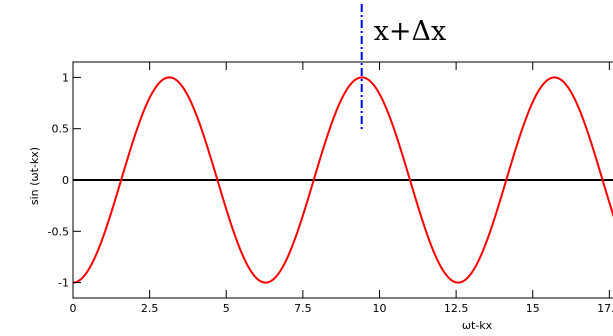  Describe the element at coordinates (65, 77) in the screenshot. I see `y-tick-label: 1` at that location.